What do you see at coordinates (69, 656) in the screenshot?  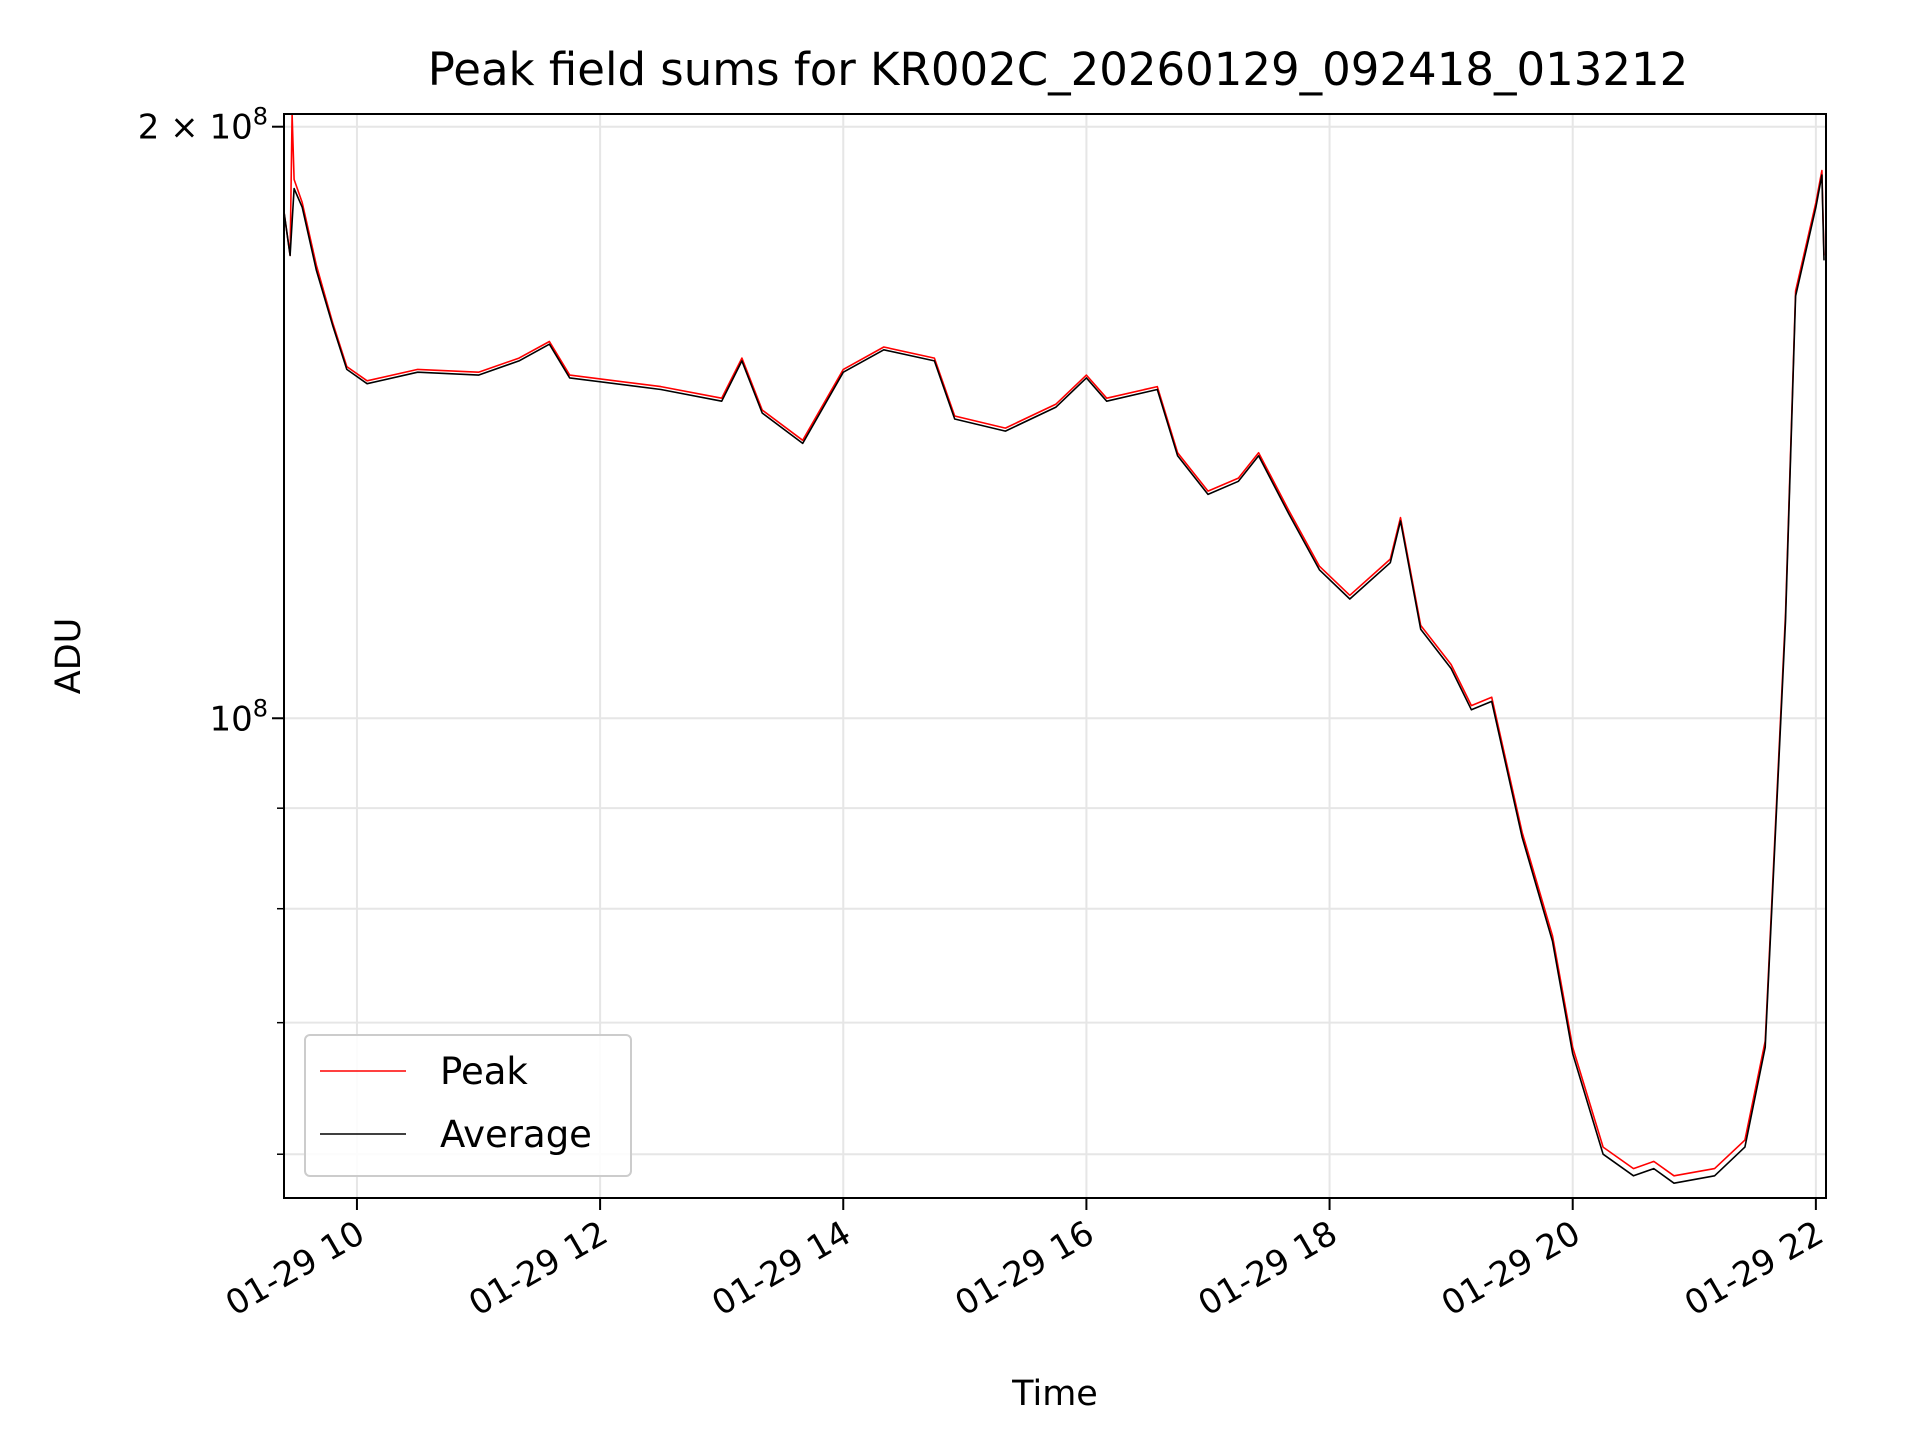 I see `y-axis-label: ADU` at bounding box center [69, 656].